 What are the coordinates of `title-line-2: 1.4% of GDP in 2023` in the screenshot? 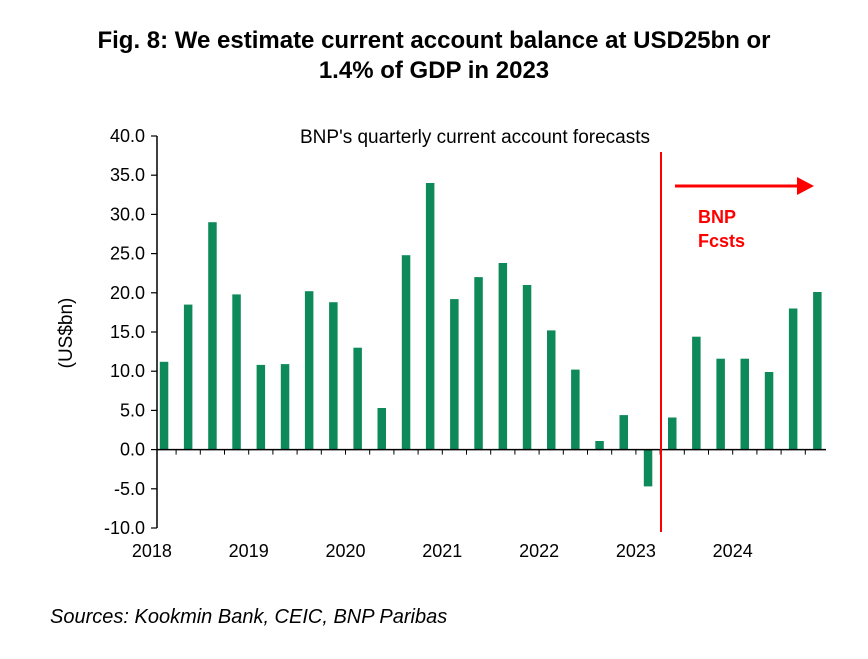 It's located at (434, 70).